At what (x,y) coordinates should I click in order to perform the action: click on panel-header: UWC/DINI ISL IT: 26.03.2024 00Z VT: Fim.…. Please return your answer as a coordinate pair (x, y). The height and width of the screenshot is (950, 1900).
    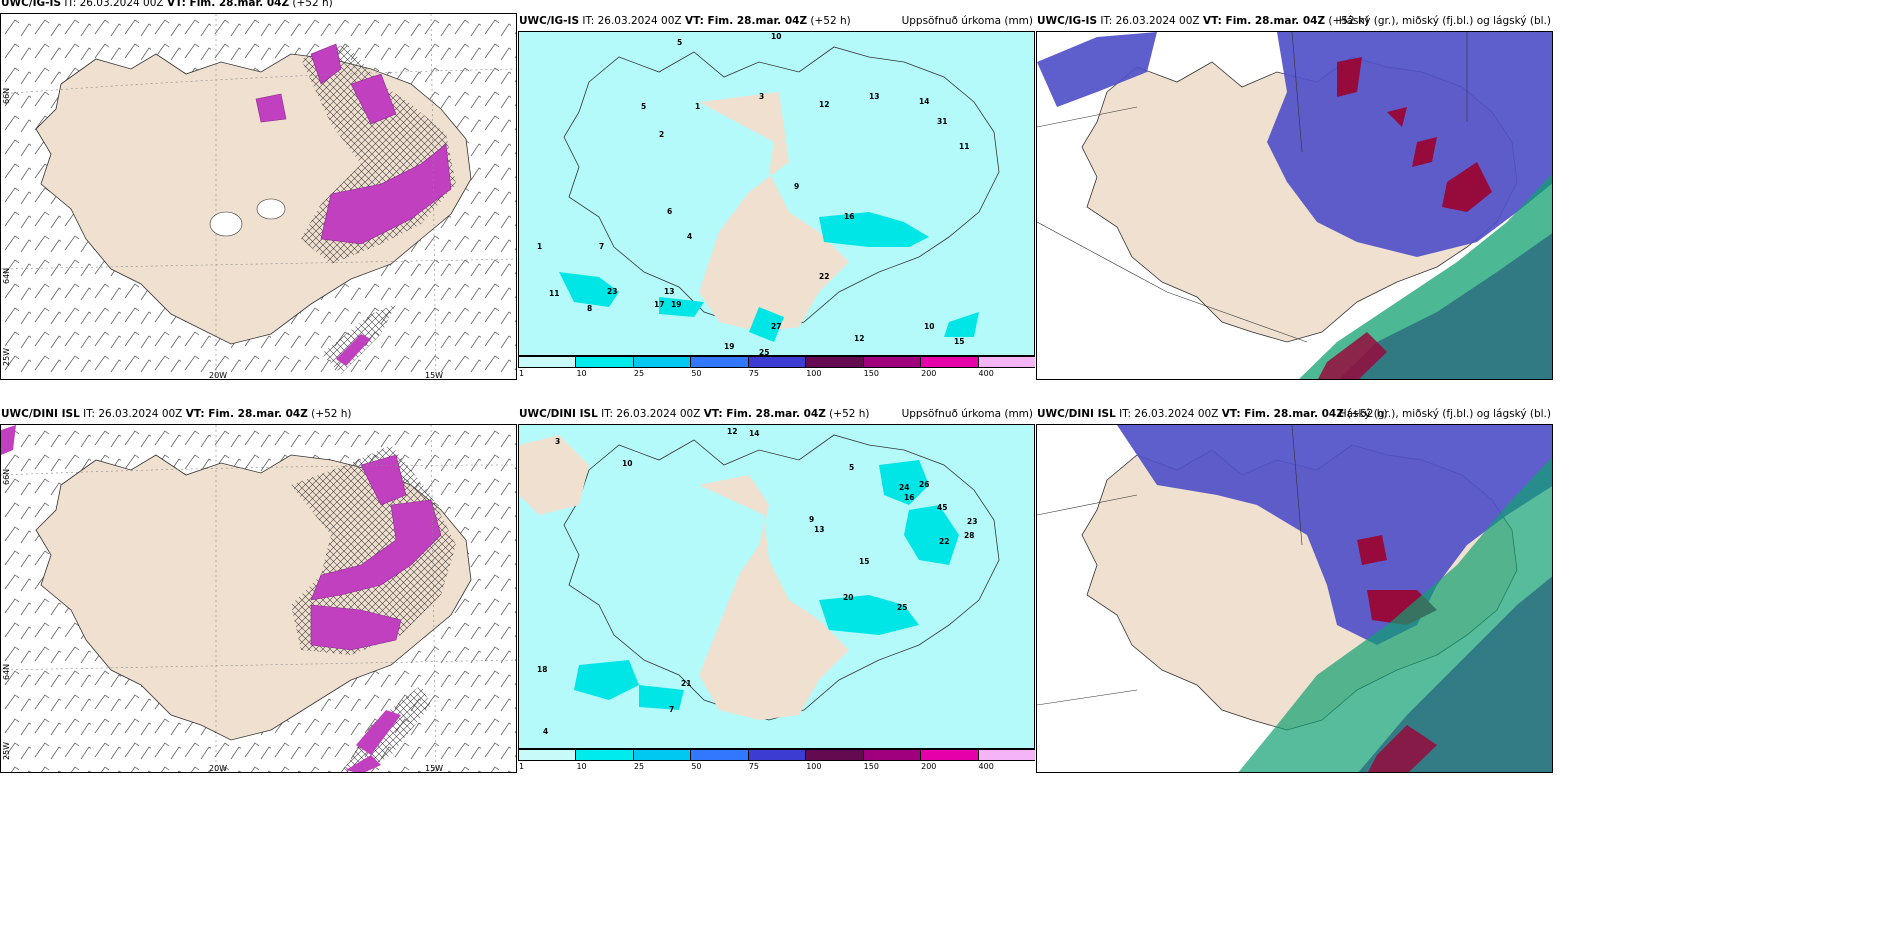
    Looking at the image, I should click on (258, 414).